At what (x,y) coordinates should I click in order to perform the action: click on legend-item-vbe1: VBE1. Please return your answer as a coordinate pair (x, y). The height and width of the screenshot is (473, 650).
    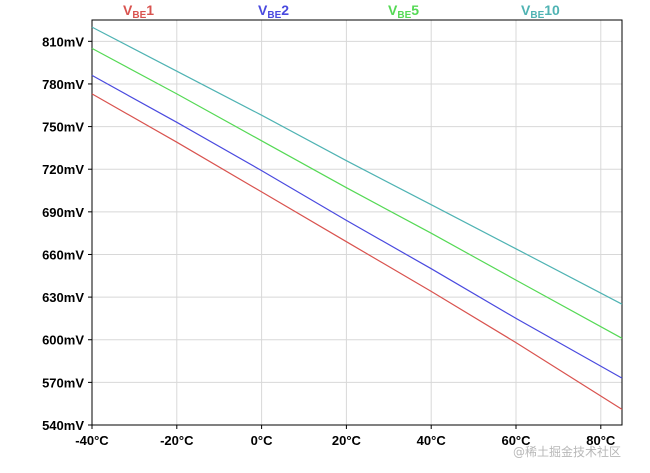
    Looking at the image, I should click on (138, 11).